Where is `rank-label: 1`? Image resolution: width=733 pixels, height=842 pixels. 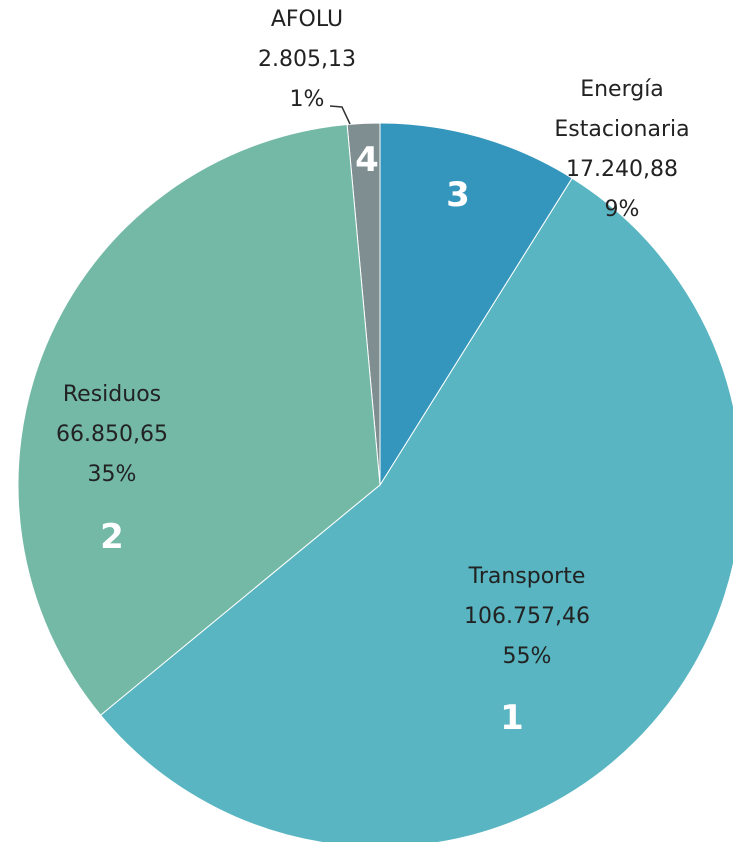 rank-label: 1 is located at coordinates (512, 718).